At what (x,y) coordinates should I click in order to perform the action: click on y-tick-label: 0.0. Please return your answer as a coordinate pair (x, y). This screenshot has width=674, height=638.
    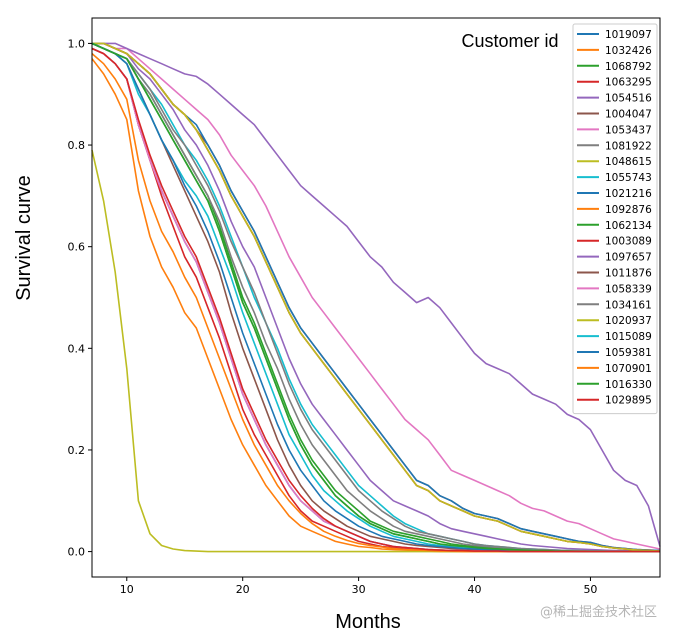
    Looking at the image, I should click on (77, 552).